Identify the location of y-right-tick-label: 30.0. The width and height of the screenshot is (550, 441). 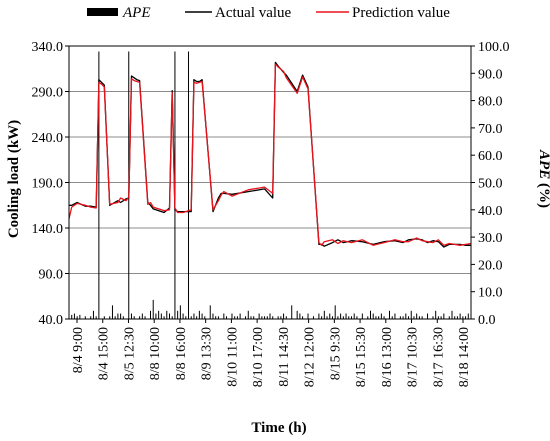
(490, 238).